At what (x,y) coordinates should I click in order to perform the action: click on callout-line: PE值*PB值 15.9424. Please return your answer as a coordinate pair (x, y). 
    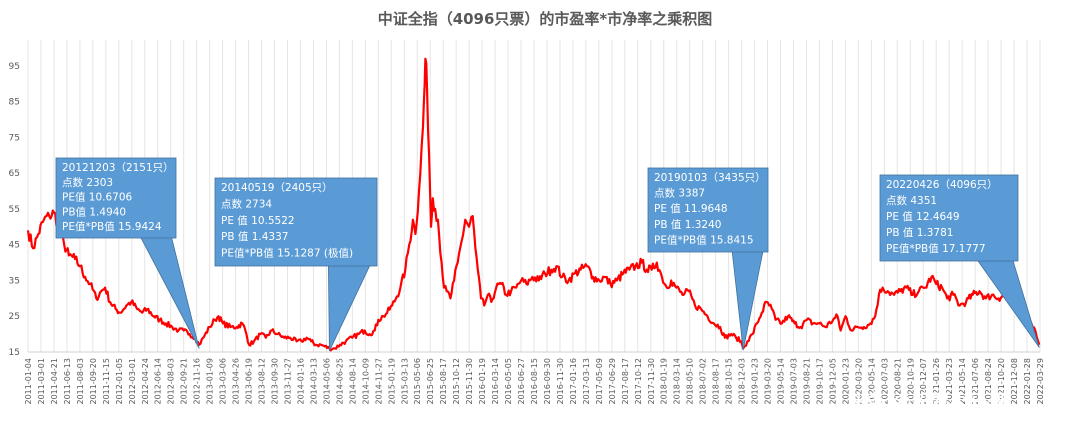
    Looking at the image, I should click on (112, 226).